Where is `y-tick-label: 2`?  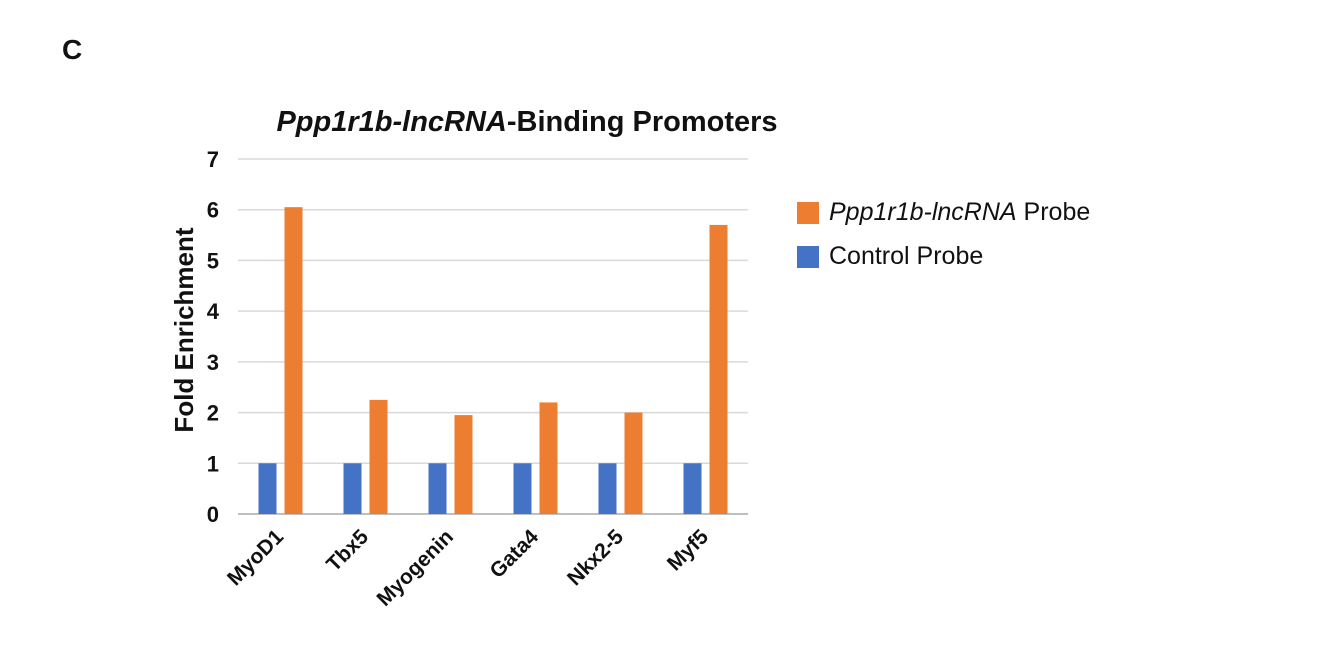
y-tick-label: 2 is located at coordinates (213, 413).